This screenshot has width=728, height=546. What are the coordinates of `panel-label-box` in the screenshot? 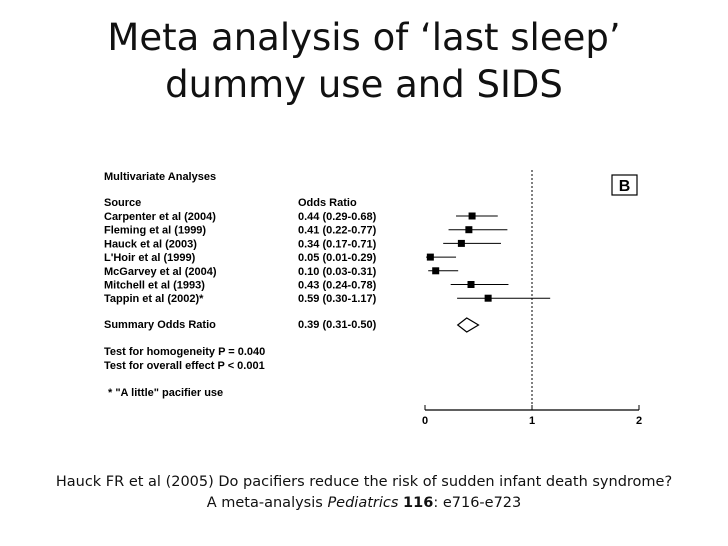 It's located at (624, 185).